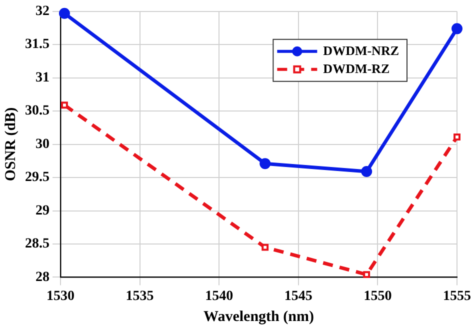 This screenshot has height=326, width=474. Describe the element at coordinates (298, 296) in the screenshot. I see `x-tick-label: 1545` at that location.